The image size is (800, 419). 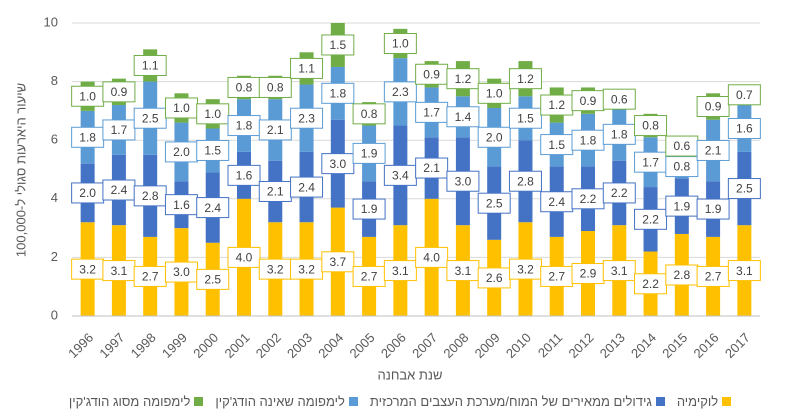 What do you see at coordinates (580, 345) in the screenshot?
I see `x-tick-label: 2012` at bounding box center [580, 345].